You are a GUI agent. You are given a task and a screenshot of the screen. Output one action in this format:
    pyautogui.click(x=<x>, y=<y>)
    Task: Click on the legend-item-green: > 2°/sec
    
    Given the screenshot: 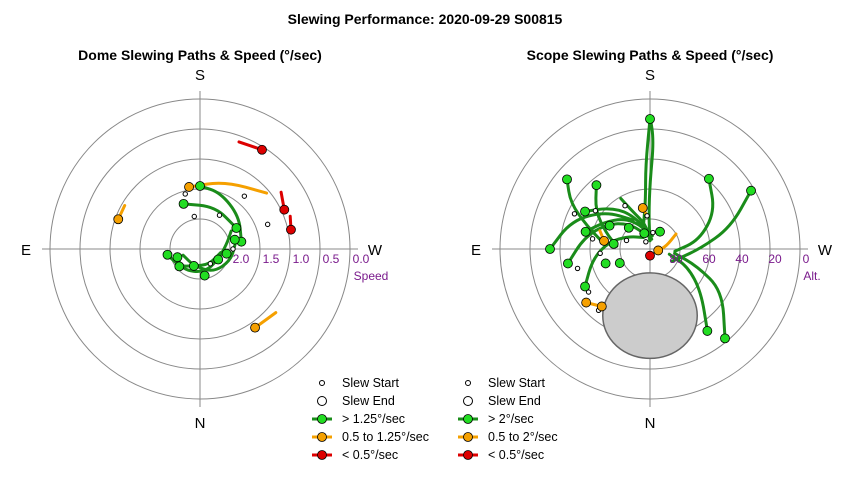 What is the action you would take?
    pyautogui.click(x=496, y=419)
    